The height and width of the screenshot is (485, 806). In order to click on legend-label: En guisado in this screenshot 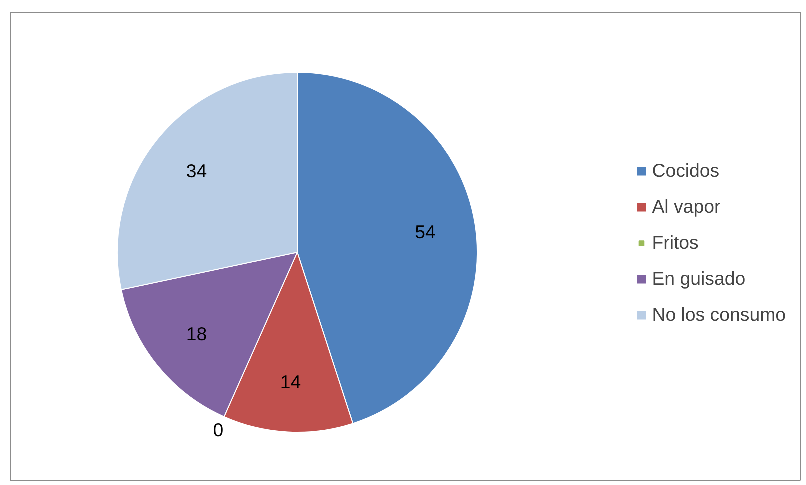, I will do `click(699, 279)`.